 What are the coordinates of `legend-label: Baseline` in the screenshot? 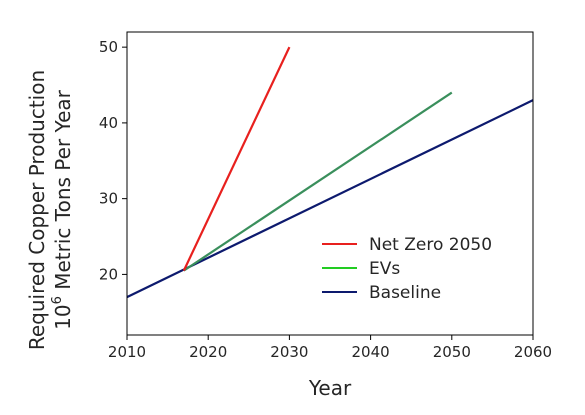 It's located at (405, 293).